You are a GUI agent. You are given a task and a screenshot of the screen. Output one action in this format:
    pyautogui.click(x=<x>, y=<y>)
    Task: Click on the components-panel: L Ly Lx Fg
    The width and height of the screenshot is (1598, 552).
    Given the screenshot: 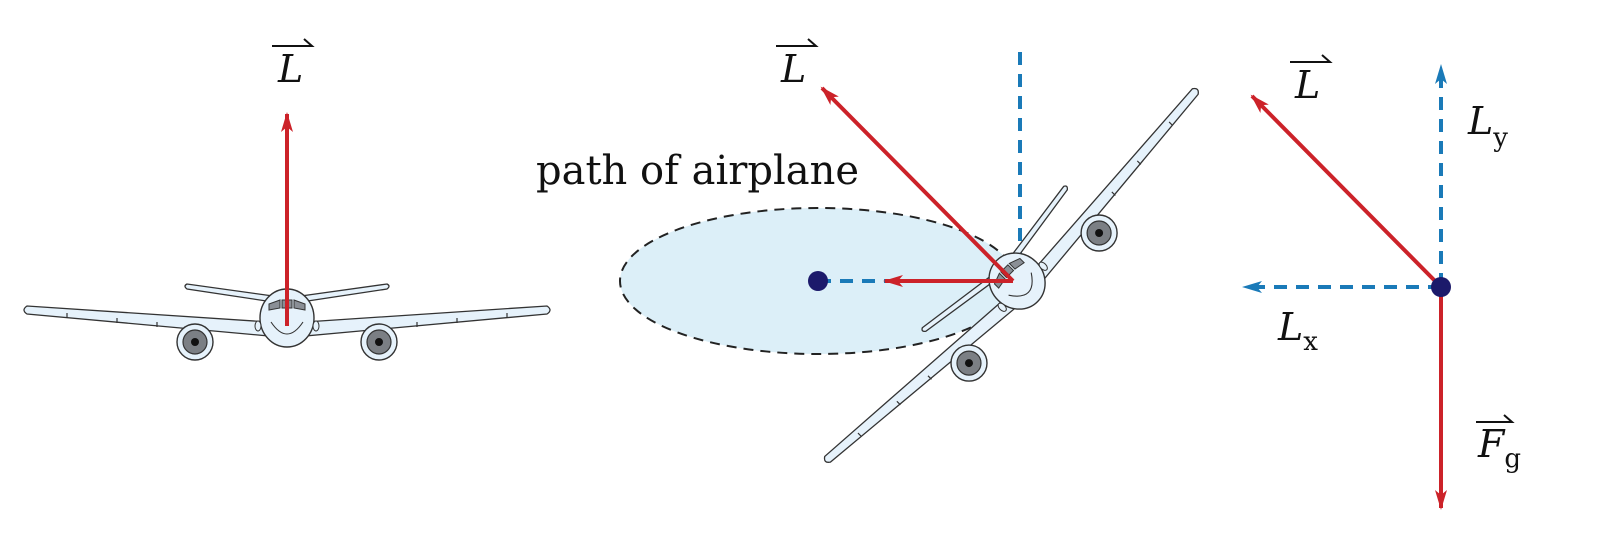 What is the action you would take?
    pyautogui.click(x=1381, y=282)
    